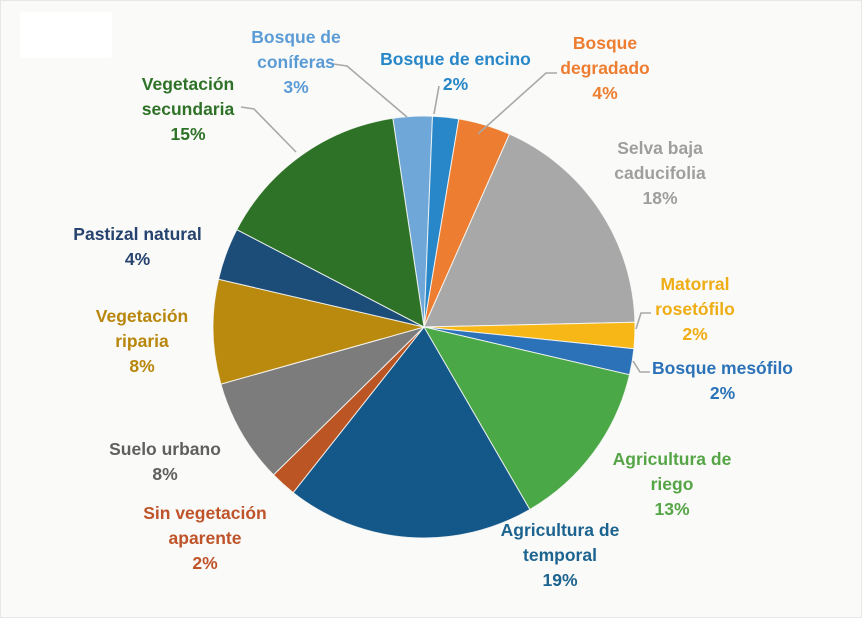 This screenshot has height=618, width=862. What do you see at coordinates (672, 509) in the screenshot?
I see `slice-label-pct: 13%` at bounding box center [672, 509].